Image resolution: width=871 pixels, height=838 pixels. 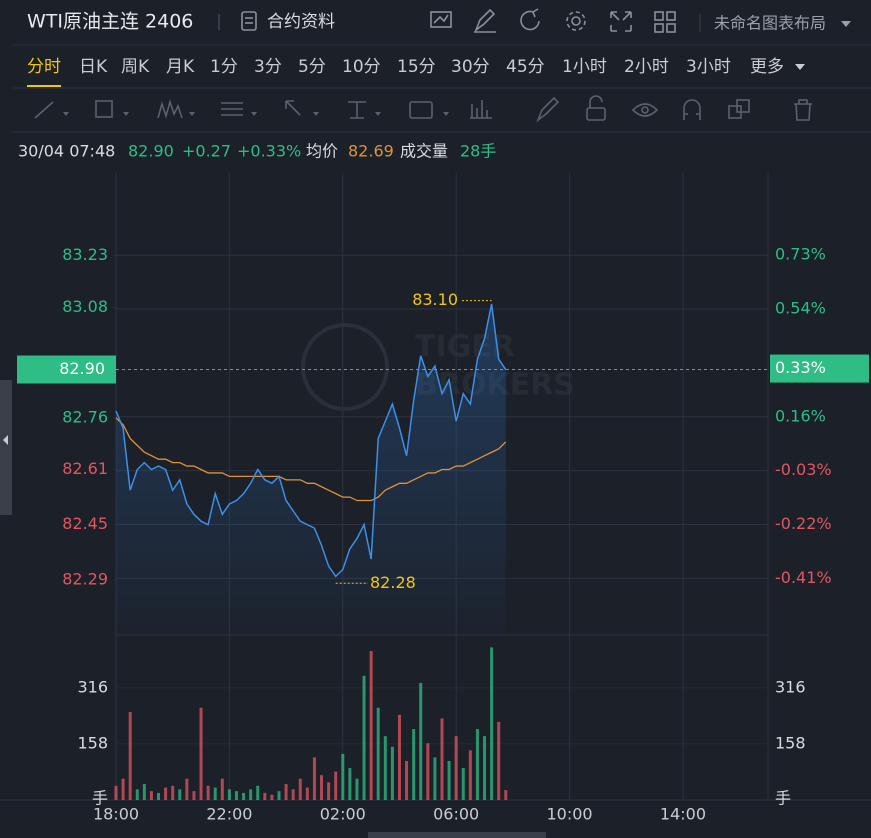 I want to click on last-price-label: 82.90, so click(x=82, y=368).